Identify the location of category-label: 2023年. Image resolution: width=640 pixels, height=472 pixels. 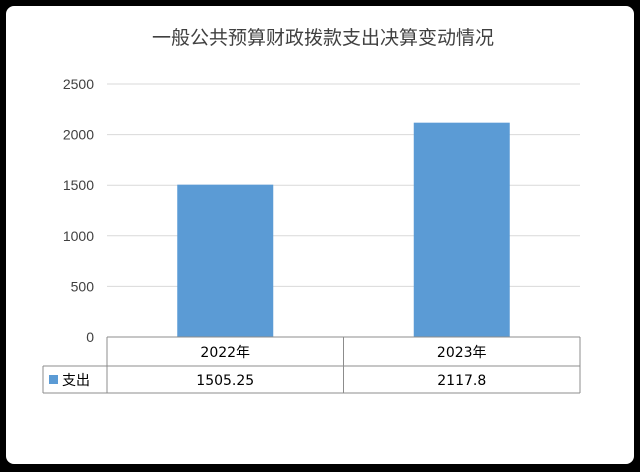
(462, 353).